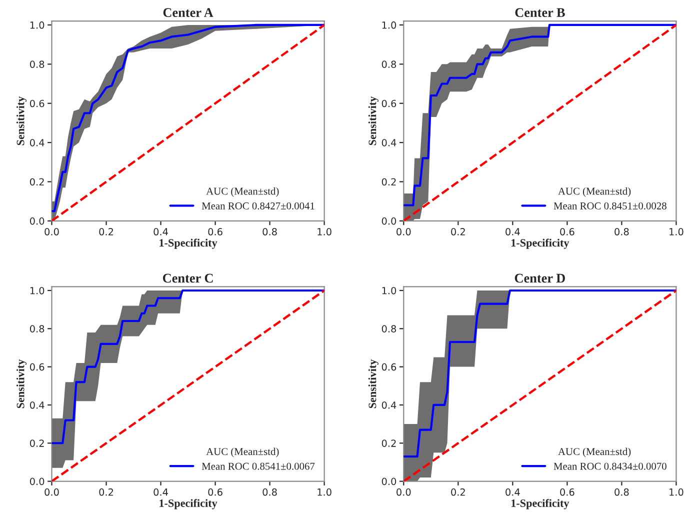 The height and width of the screenshot is (526, 690). Describe the element at coordinates (610, 206) in the screenshot. I see `legend-label: Mean ROC 0.8451±0.0028` at that location.